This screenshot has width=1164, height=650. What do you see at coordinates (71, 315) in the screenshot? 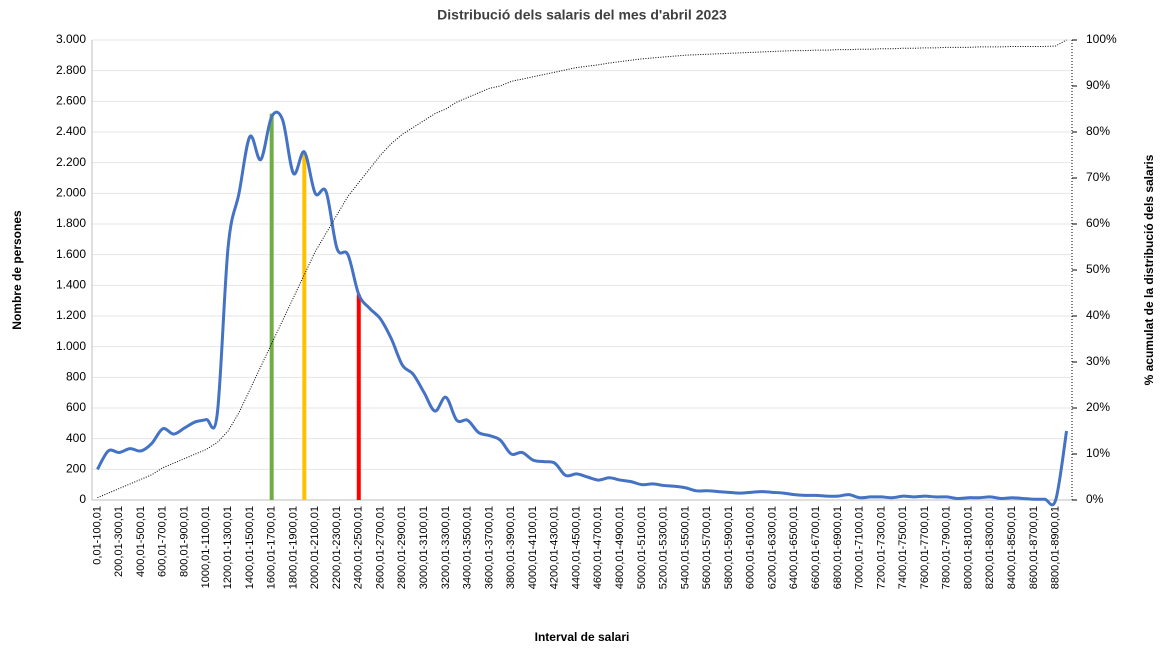
I see `y-tick-label: 1.200` at bounding box center [71, 315].